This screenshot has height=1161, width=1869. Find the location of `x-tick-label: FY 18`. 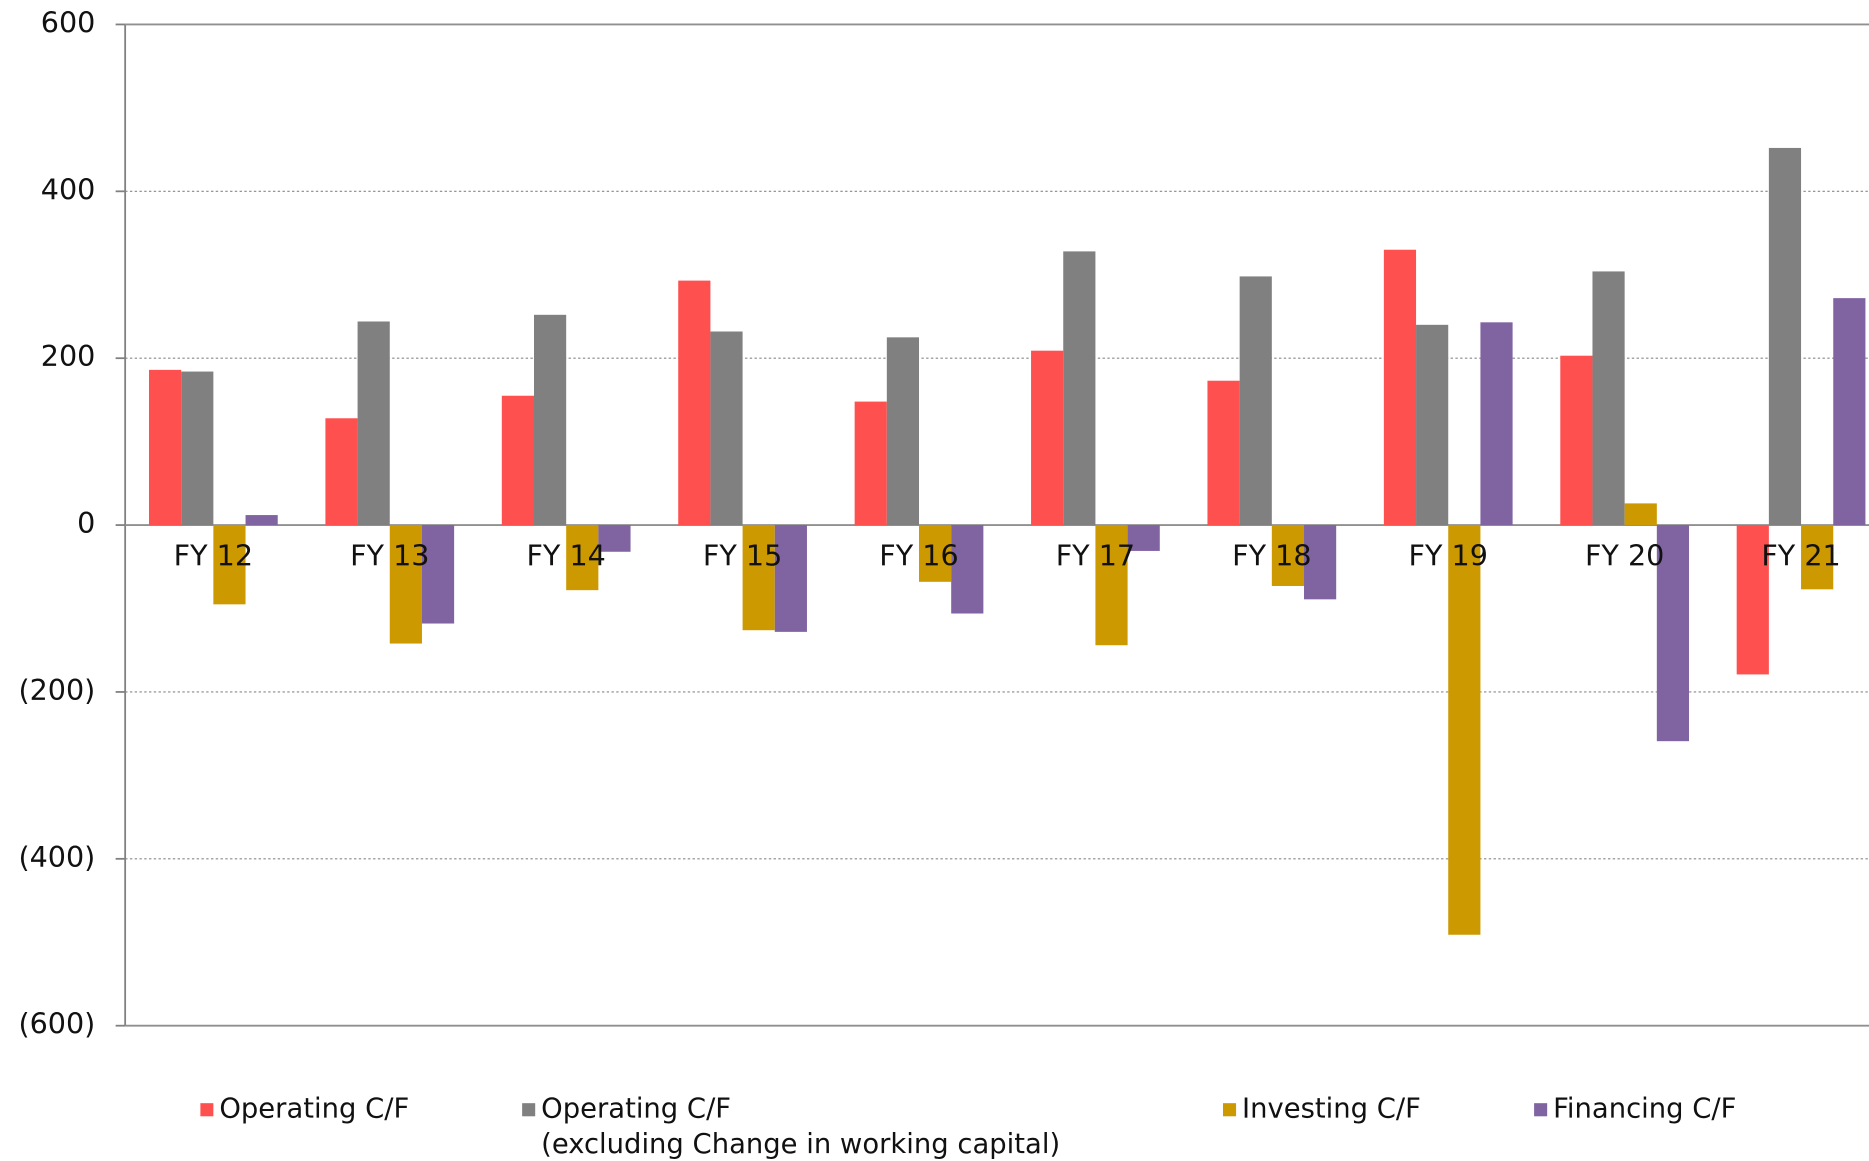

x-tick-label: FY 18 is located at coordinates (1271, 555).